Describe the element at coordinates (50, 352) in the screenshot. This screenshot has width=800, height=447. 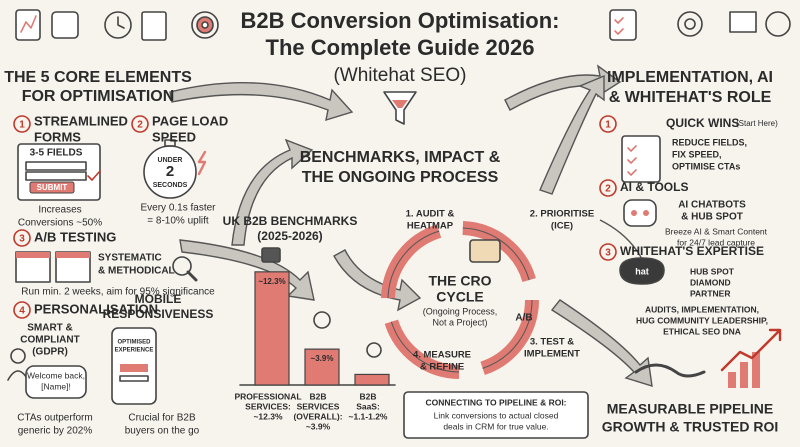
I see `graphic-text: (GDPR)` at that location.